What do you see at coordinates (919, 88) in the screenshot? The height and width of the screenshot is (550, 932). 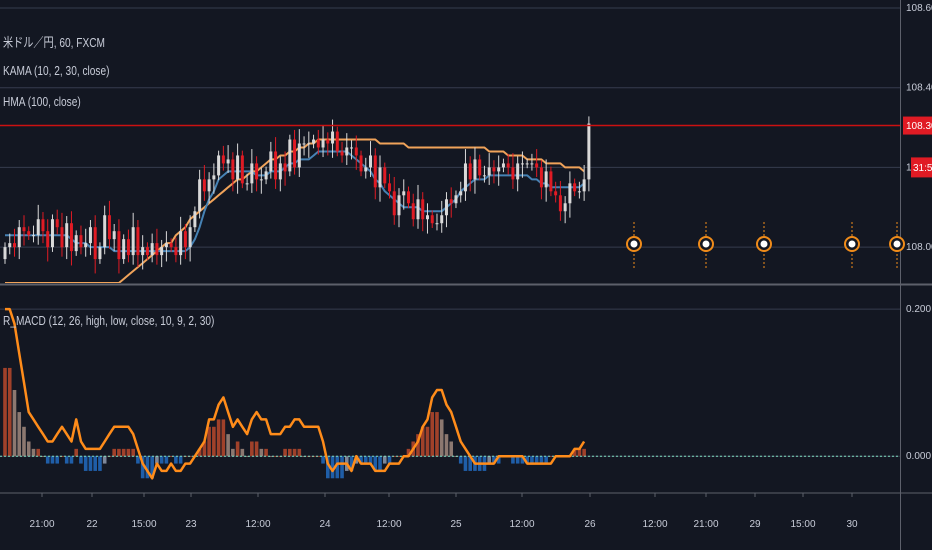 I see `price-tick-label: 108.400` at bounding box center [919, 88].